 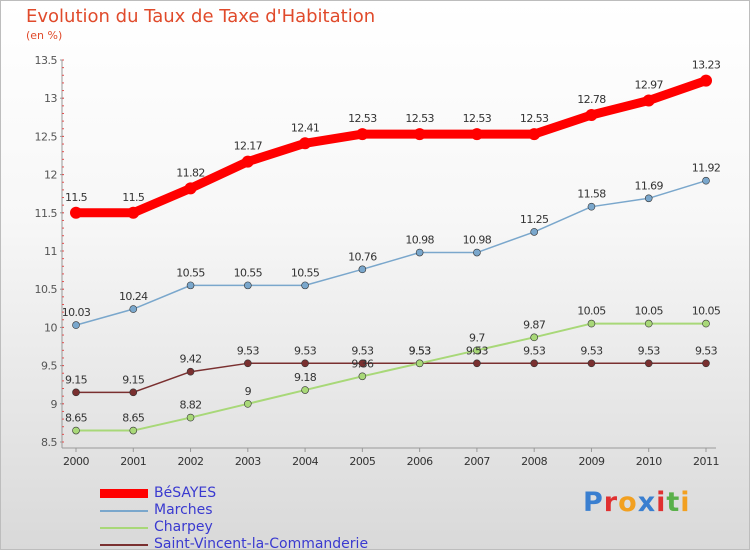 What do you see at coordinates (628, 502) in the screenshot?
I see `logo-letter: o` at bounding box center [628, 502].